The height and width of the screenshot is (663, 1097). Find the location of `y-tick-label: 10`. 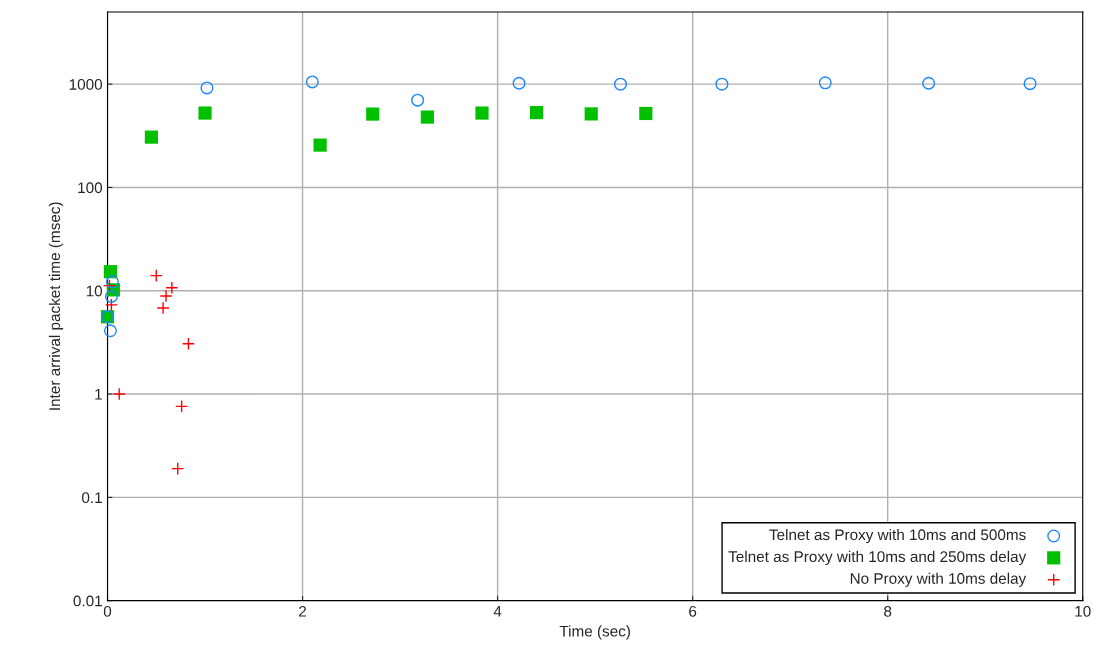

y-tick-label: 10 is located at coordinates (94, 291).